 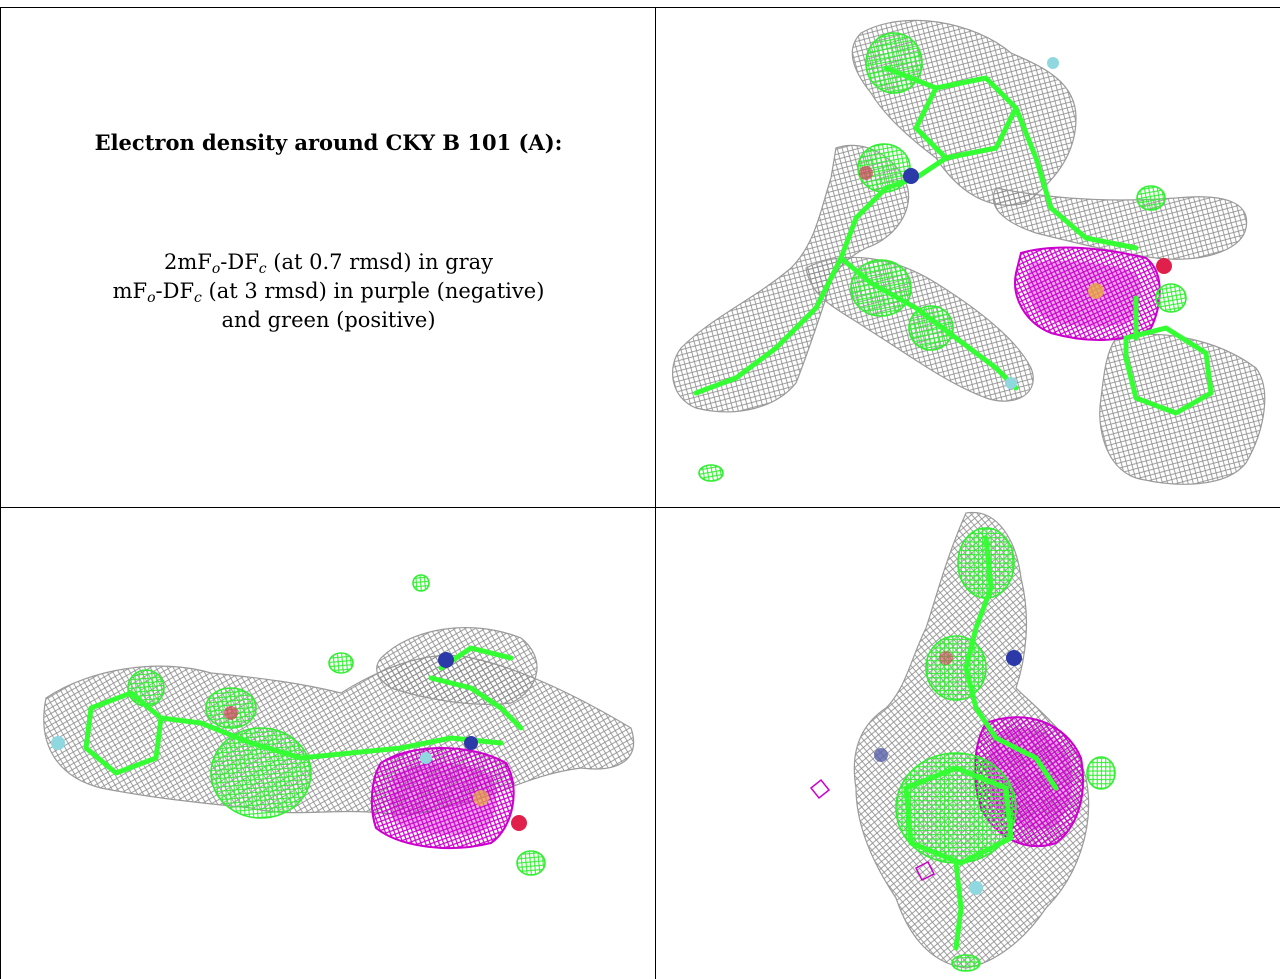 What do you see at coordinates (328, 263) in the screenshot?
I see `caption-line-1: 2mFo-DFc (at 0.7 rmsd) in gray` at bounding box center [328, 263].